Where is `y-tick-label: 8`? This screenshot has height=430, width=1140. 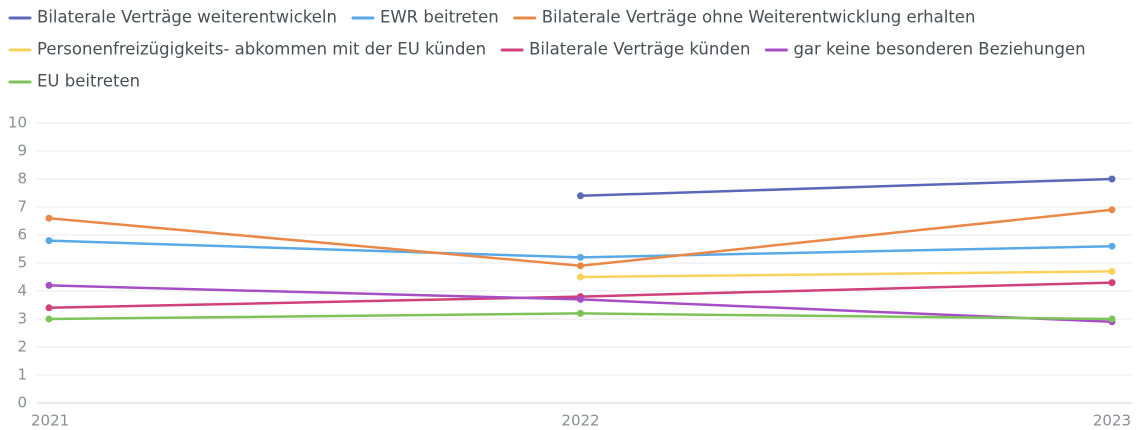
y-tick-label: 8 is located at coordinates (22, 179).